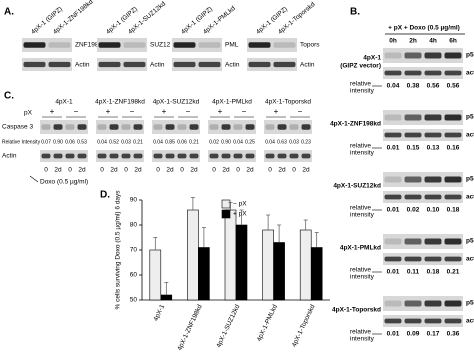 Image resolution: width=474 pixels, height=360 pixels. What do you see at coordinates (306, 142) in the screenshot?
I see `intensity-value: 0.23` at bounding box center [306, 142].